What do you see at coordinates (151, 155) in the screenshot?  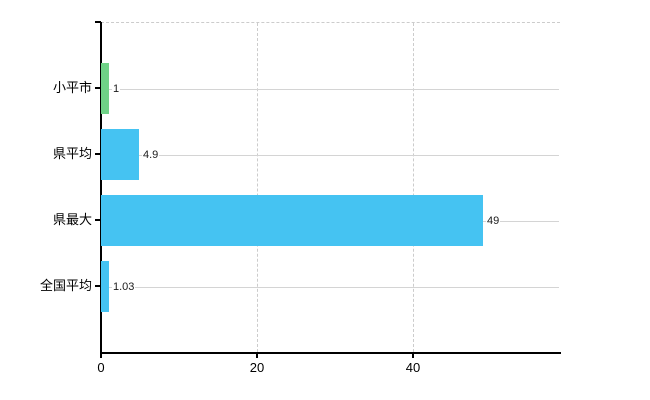 I see `value-label: 4.9` at bounding box center [151, 155].